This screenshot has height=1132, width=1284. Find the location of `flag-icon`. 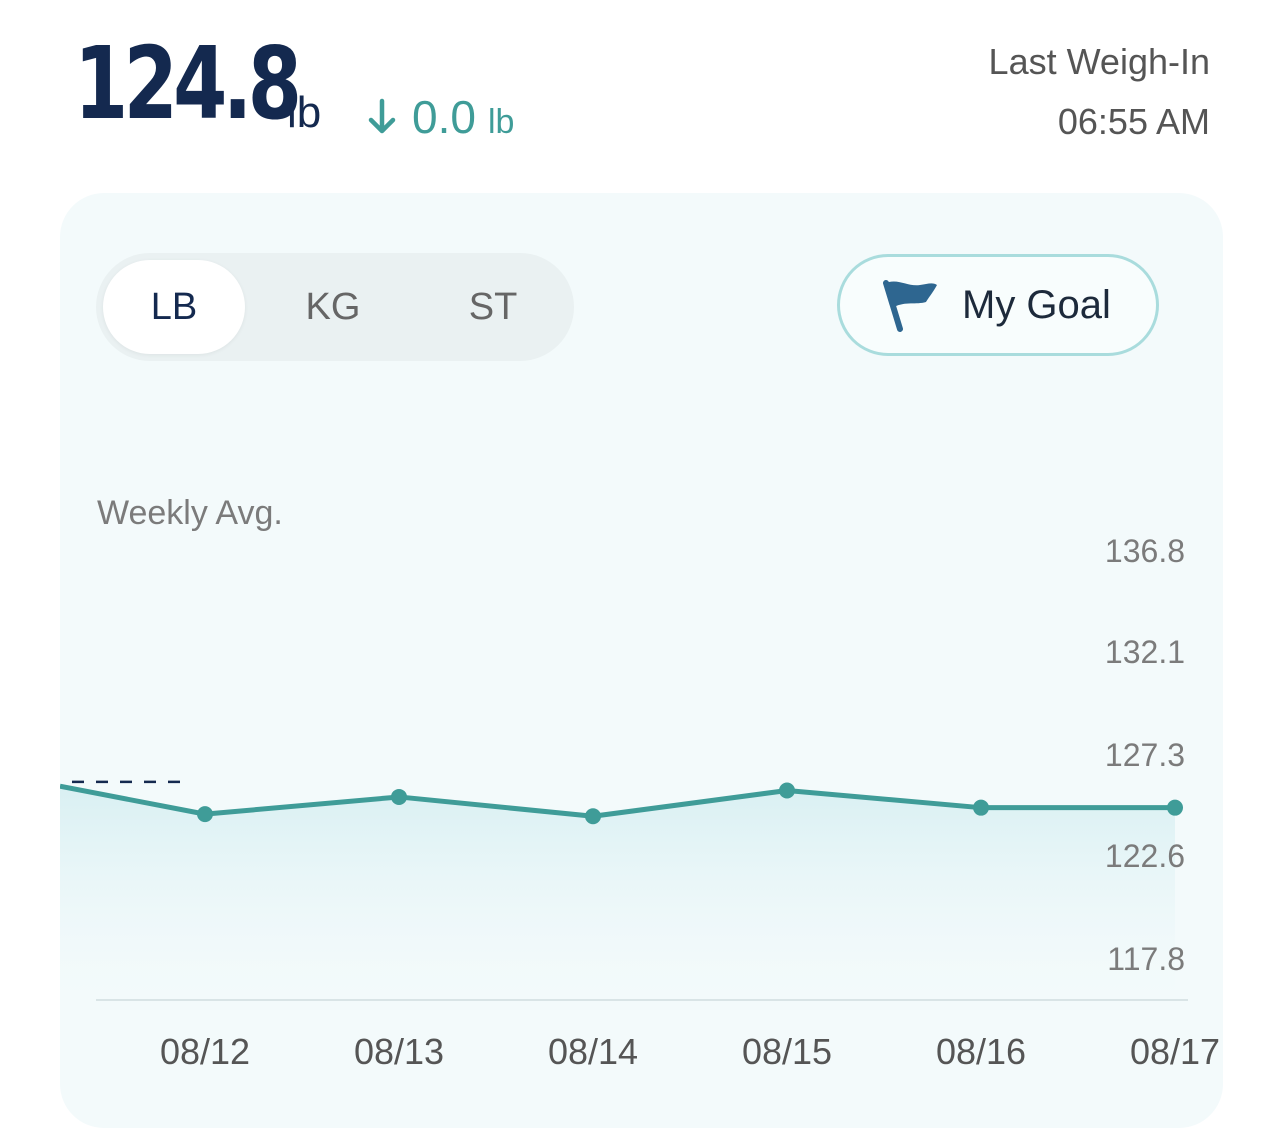

flag-icon is located at coordinates (910, 306).